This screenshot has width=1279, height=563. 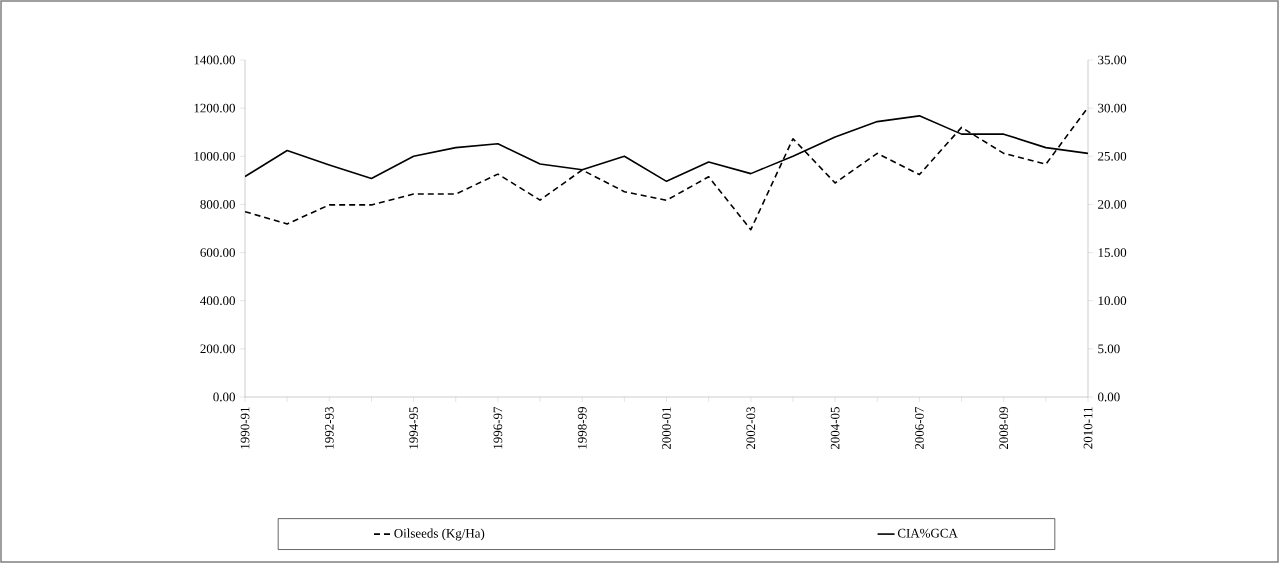 What do you see at coordinates (214, 60) in the screenshot?
I see `y-tick-label: 1400.00` at bounding box center [214, 60].